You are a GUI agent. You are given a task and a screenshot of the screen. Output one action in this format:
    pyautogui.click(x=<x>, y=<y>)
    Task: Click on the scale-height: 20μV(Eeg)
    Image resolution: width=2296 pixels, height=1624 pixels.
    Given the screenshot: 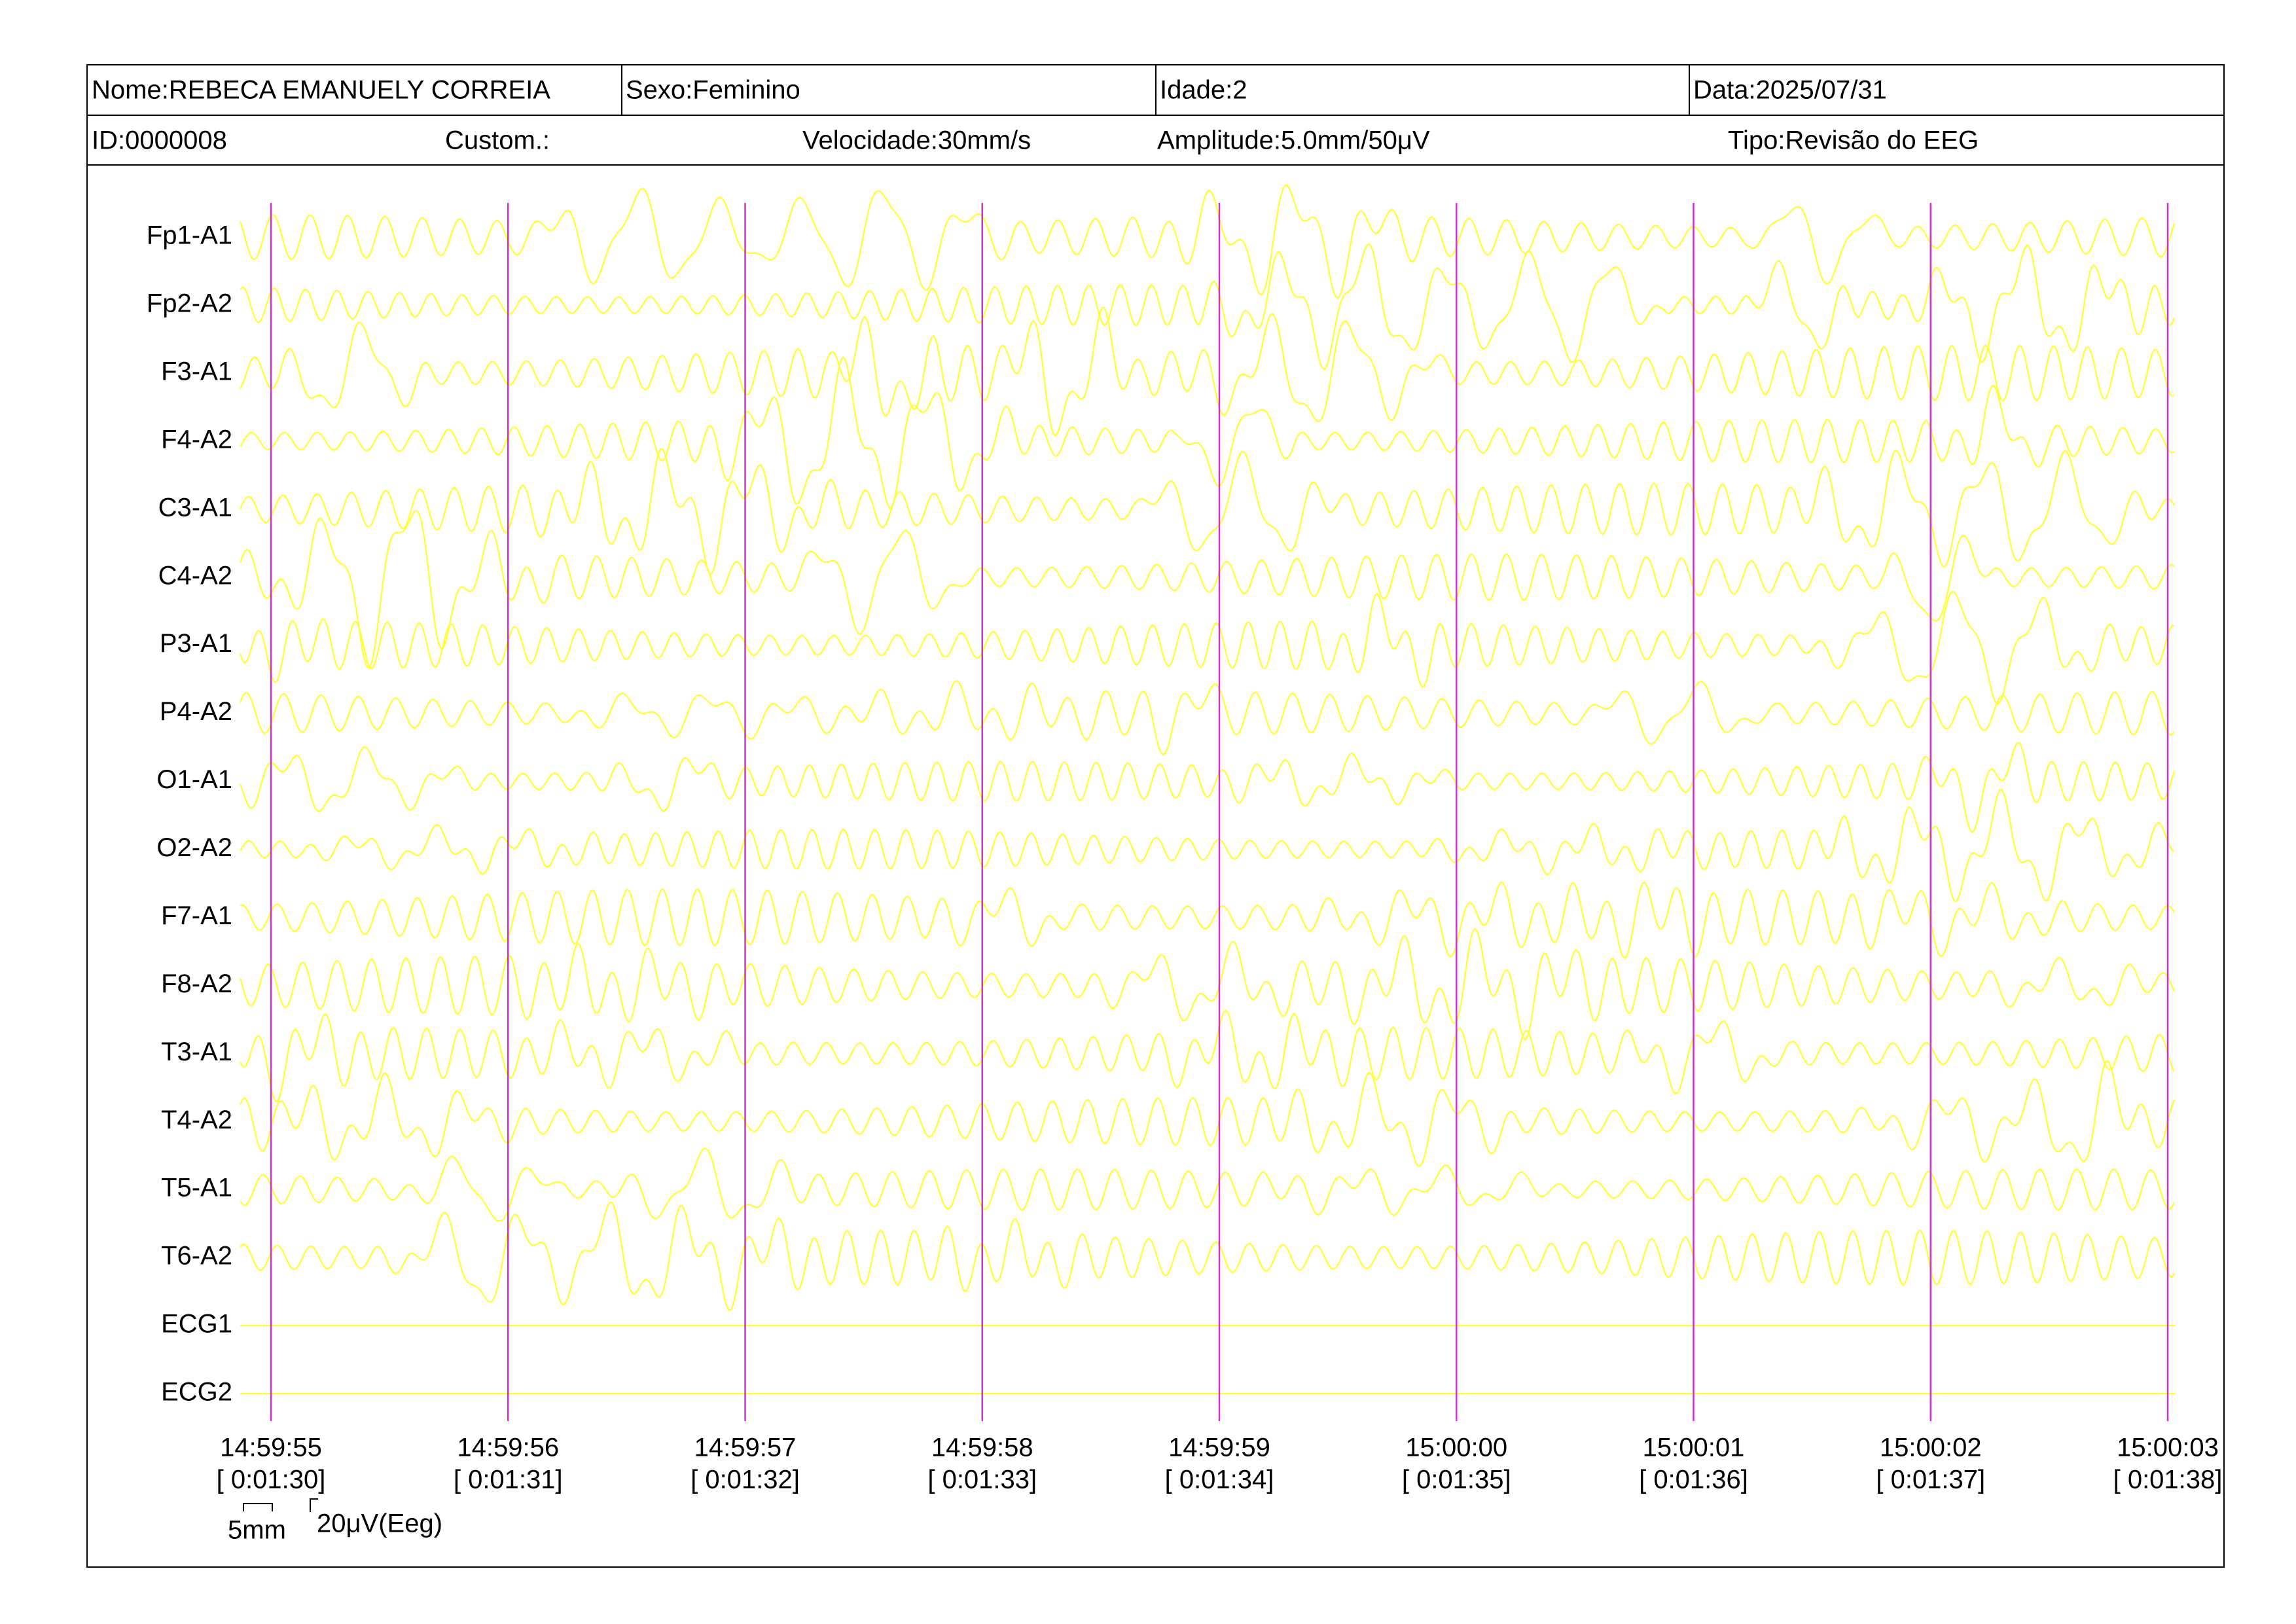 What is the action you would take?
    pyautogui.click(x=379, y=1523)
    